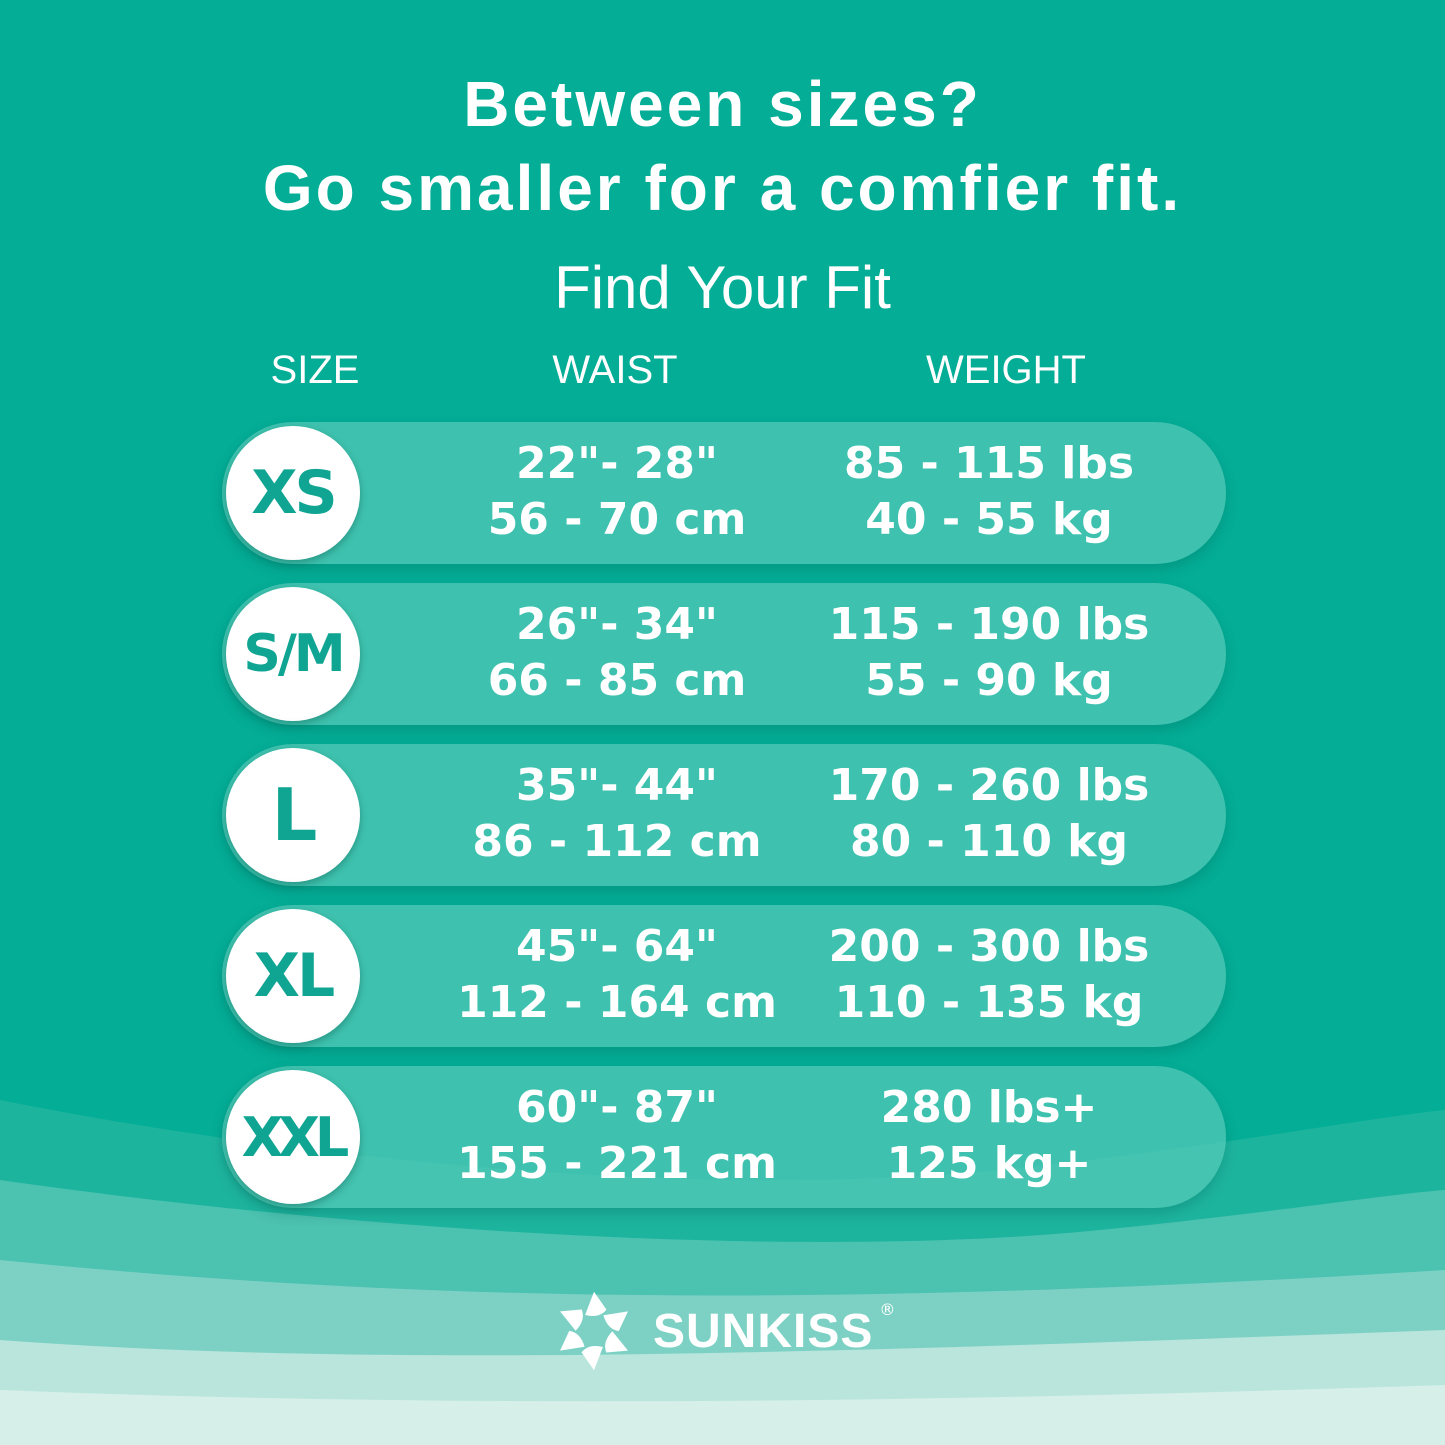  What do you see at coordinates (989, 946) in the screenshot?
I see `weight-lbs: 200 - 300 lbs` at bounding box center [989, 946].